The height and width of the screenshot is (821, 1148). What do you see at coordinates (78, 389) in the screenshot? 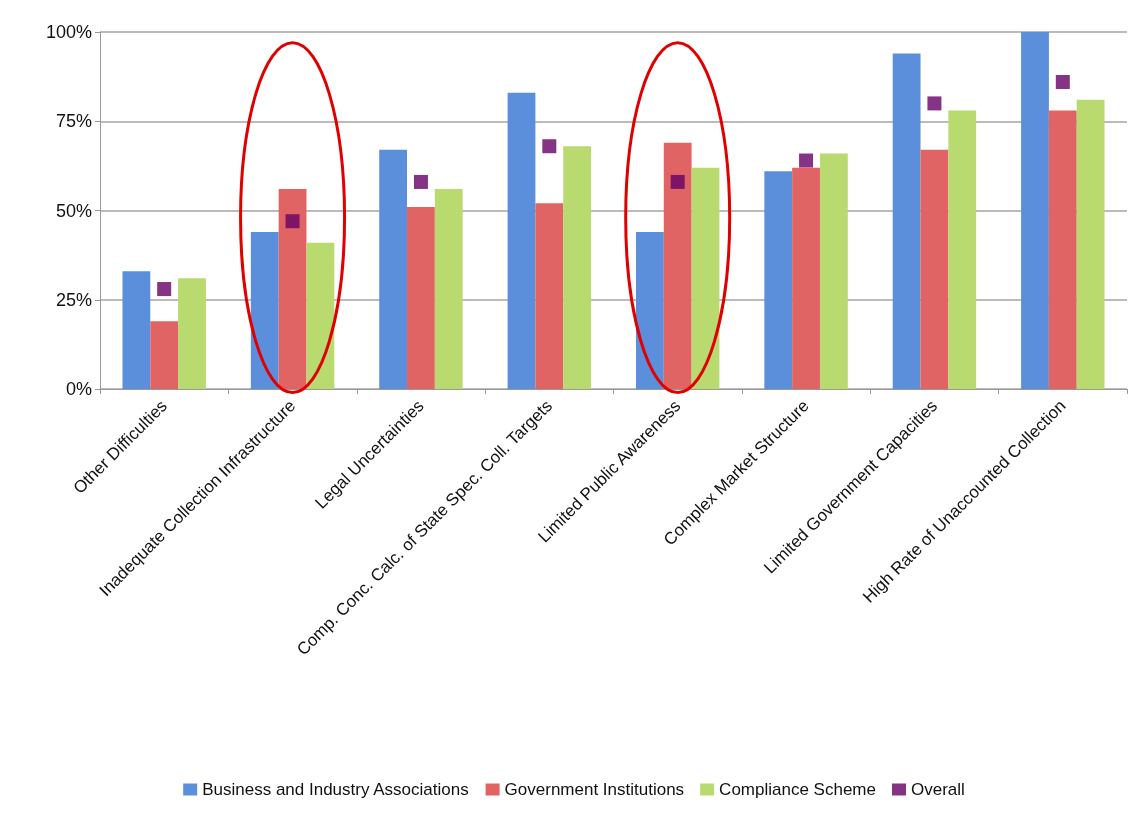
I see `y-tick-label: 0%` at bounding box center [78, 389].